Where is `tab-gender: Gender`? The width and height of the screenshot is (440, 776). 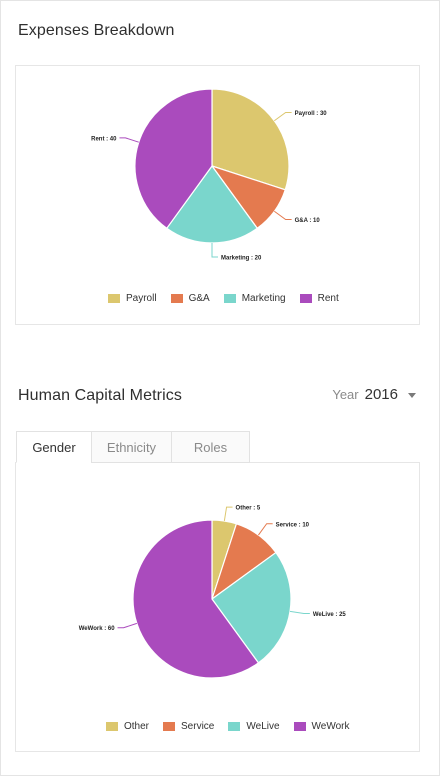 tab-gender: Gender is located at coordinates (53, 447).